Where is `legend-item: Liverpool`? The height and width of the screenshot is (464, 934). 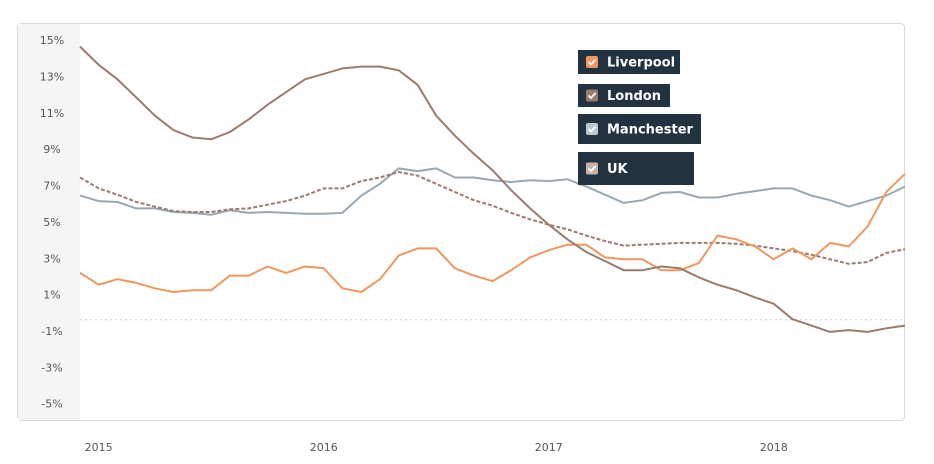 legend-item: Liverpool is located at coordinates (629, 62).